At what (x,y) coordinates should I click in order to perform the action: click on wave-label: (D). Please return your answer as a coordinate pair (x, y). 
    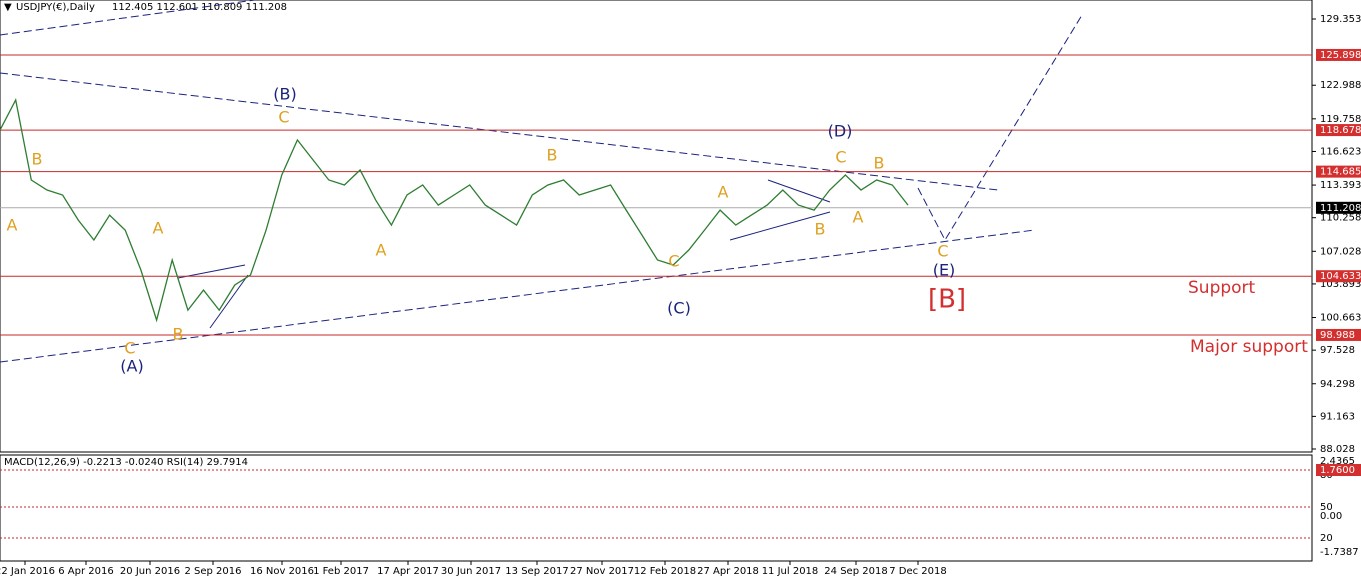
    Looking at the image, I should click on (840, 131).